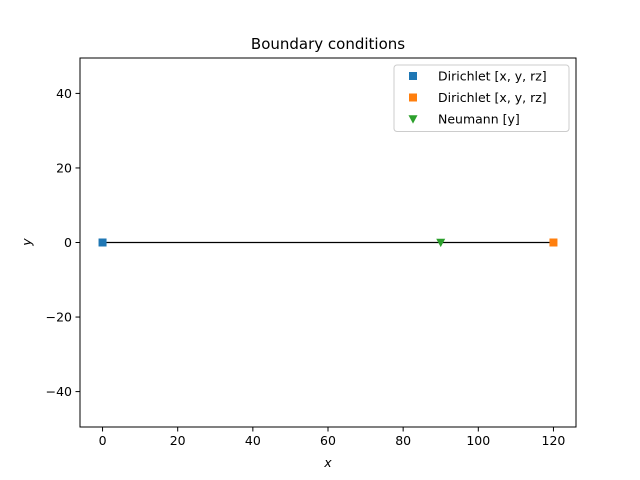 Image resolution: width=640 pixels, height=480 pixels. I want to click on x-tick-label: 100, so click(478, 440).